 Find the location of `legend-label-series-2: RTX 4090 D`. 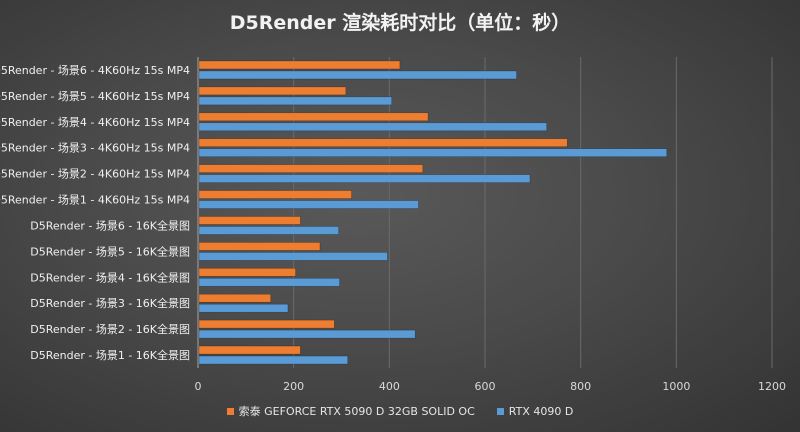

legend-label-series-2: RTX 4090 D is located at coordinates (541, 411).